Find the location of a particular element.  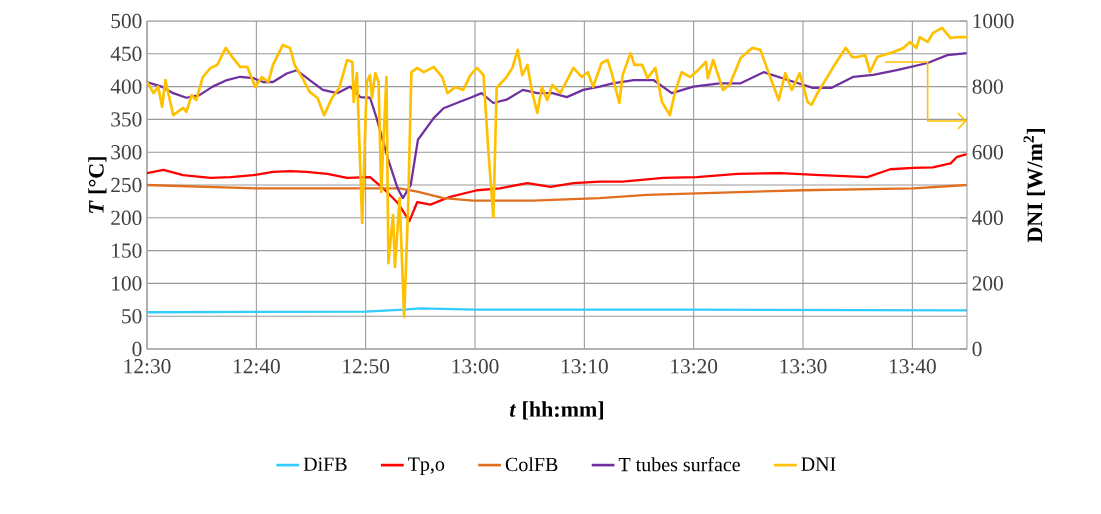

x-tick-label: 13:30 is located at coordinates (803, 366).